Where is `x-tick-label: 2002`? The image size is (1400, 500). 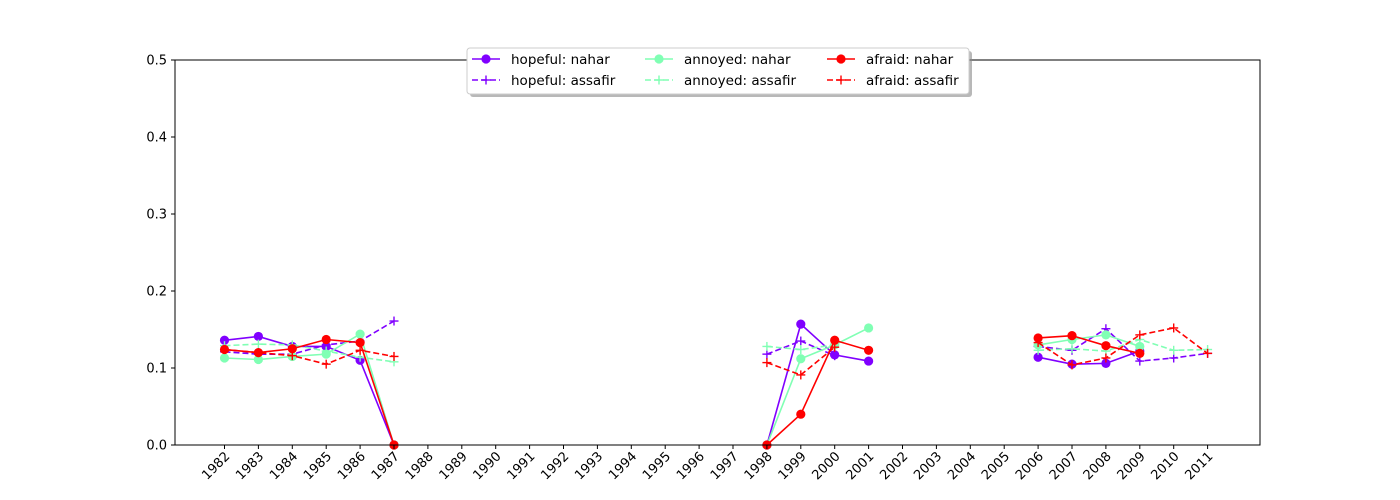 x-tick-label: 2002 is located at coordinates (894, 466).